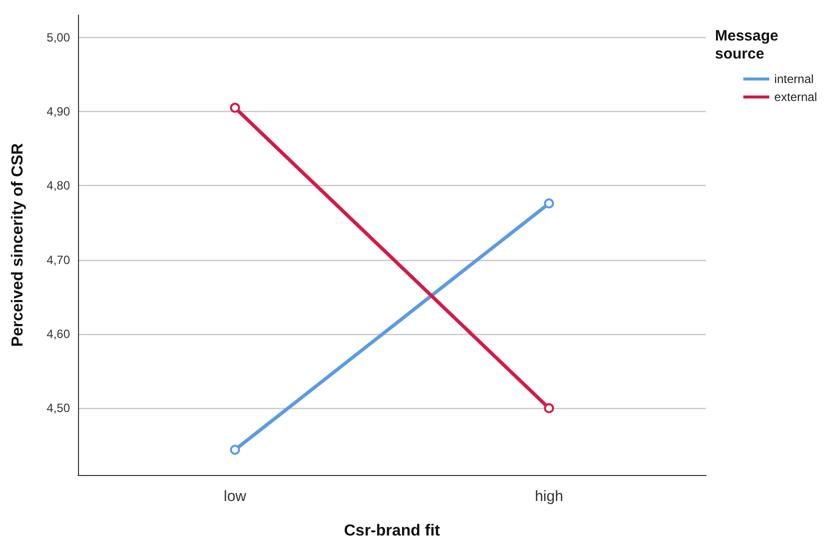  What do you see at coordinates (796, 97) in the screenshot?
I see `legend-label: external` at bounding box center [796, 97].